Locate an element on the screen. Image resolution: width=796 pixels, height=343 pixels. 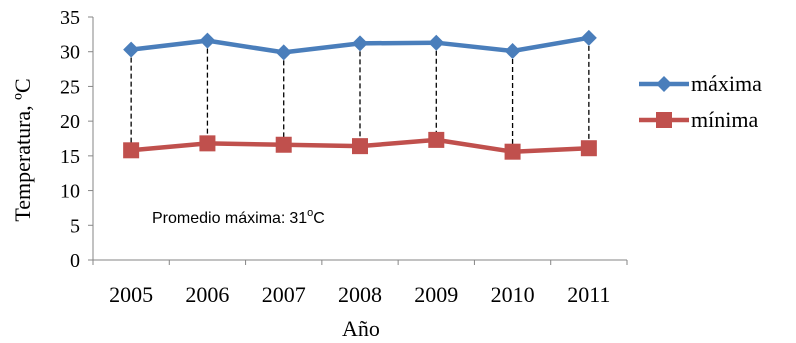
annotation-unit: C is located at coordinates (319, 218).